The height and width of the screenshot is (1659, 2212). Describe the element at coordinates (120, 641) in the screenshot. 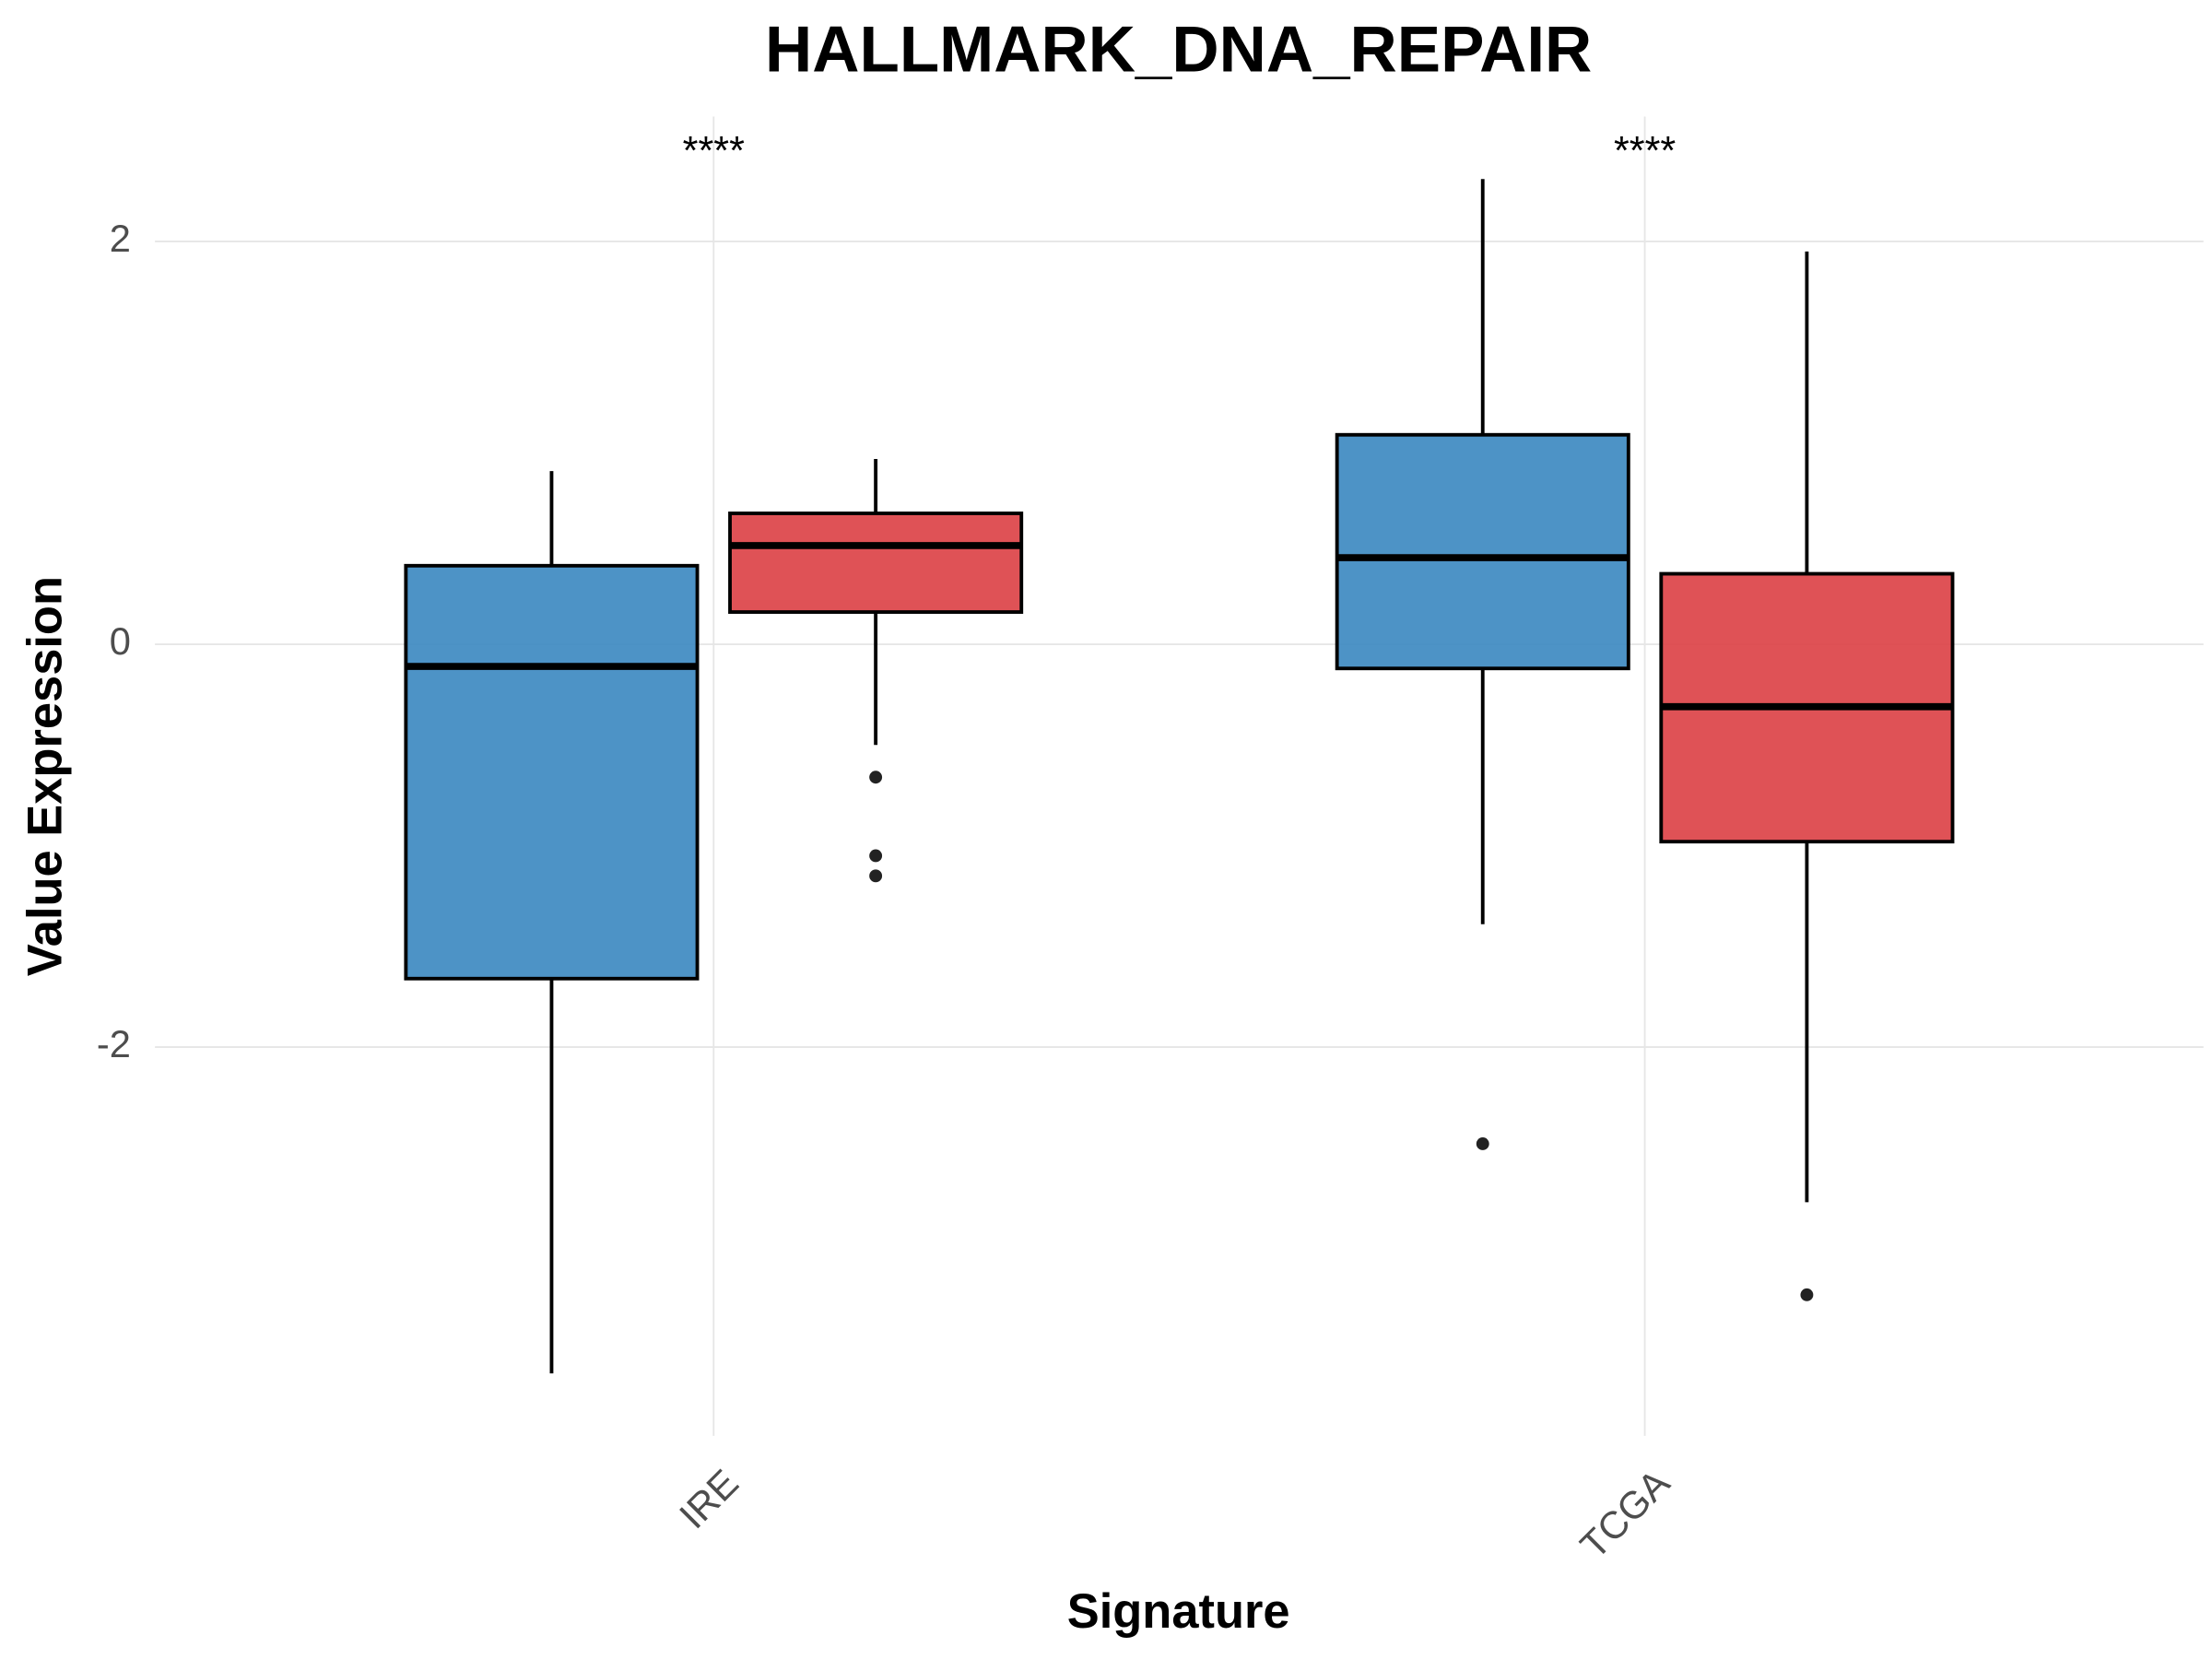

I see `y-tick-label: 0` at that location.